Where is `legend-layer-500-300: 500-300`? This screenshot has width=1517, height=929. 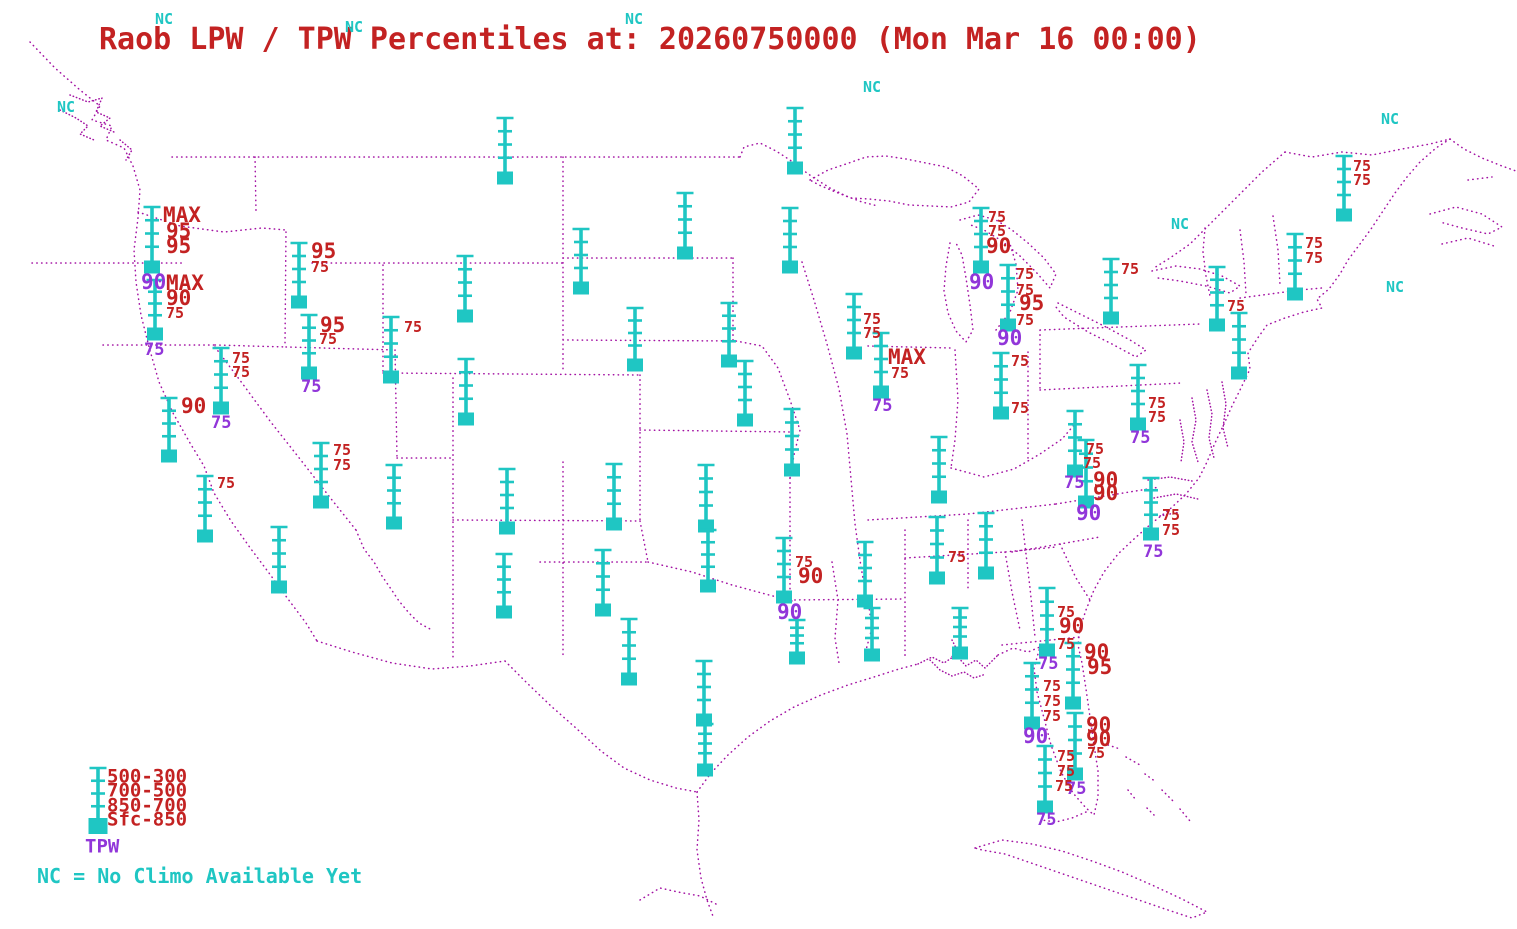
legend-layer-500-300: 500-300 is located at coordinates (147, 776).